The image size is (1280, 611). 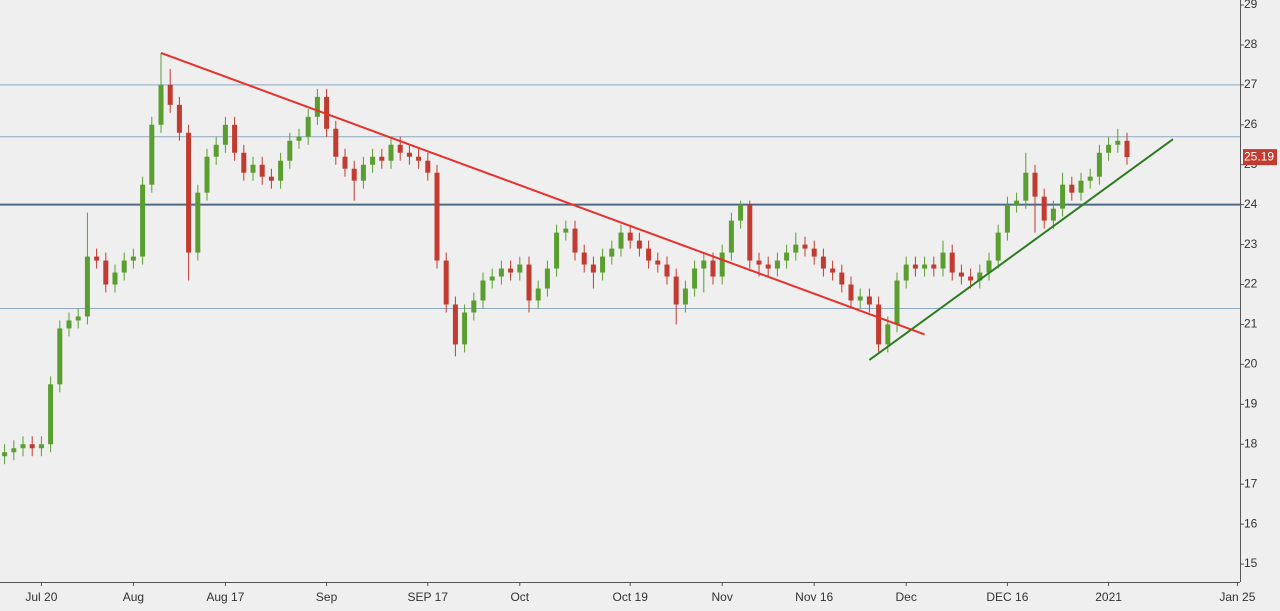 I want to click on last-price-label: 25.19, so click(x=1259, y=156).